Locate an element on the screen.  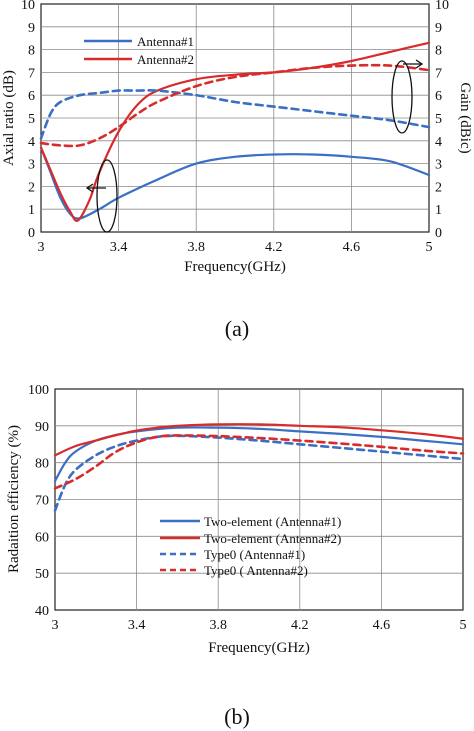
legend-a-label-1: Antenna#1 is located at coordinates (165, 41).